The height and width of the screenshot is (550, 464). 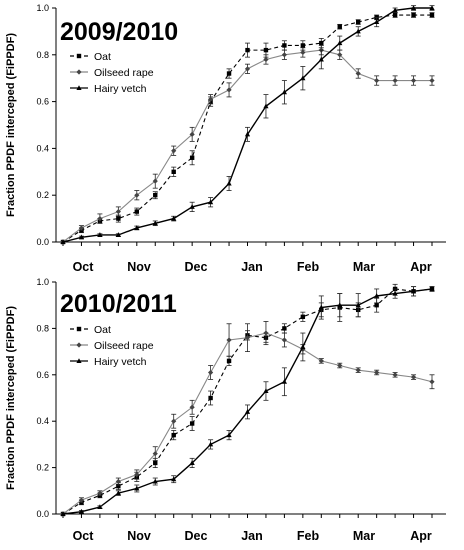 What do you see at coordinates (196, 267) in the screenshot?
I see `month-label: Dec` at bounding box center [196, 267].